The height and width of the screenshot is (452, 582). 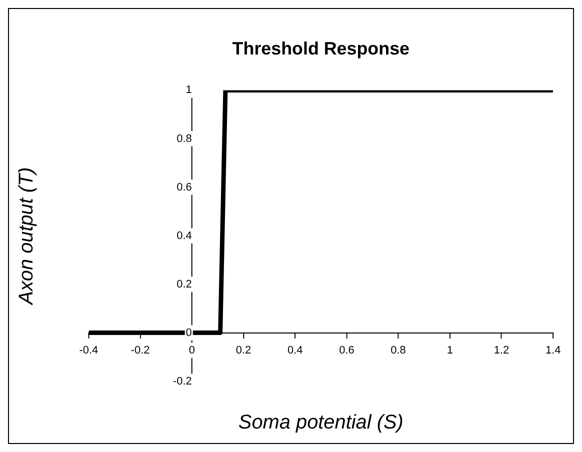 I want to click on x-tick-label: -0.4, so click(x=88, y=350).